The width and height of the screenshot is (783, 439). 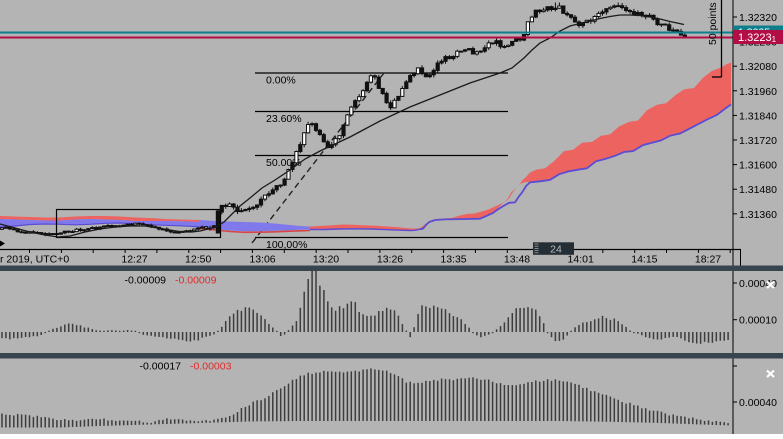 I want to click on svg-text: 12:27, so click(x=134, y=260).